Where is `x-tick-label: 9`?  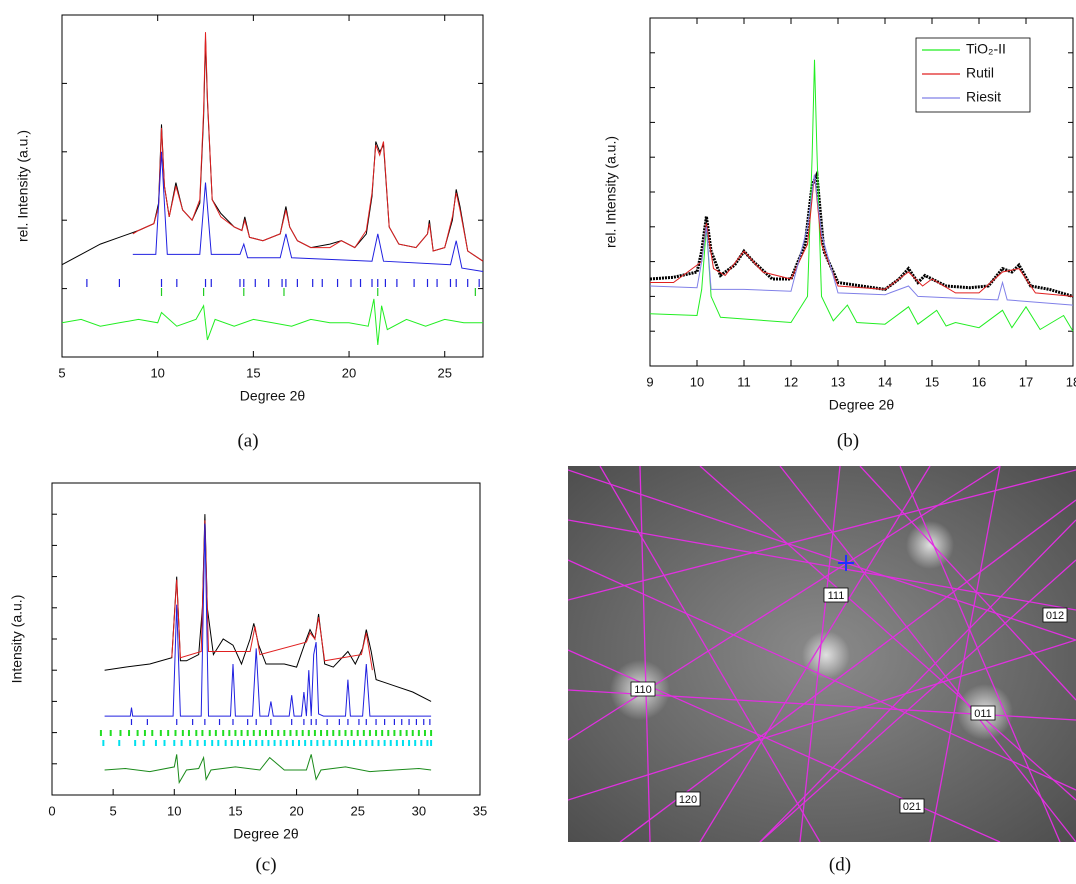 x-tick-label: 9 is located at coordinates (649, 381).